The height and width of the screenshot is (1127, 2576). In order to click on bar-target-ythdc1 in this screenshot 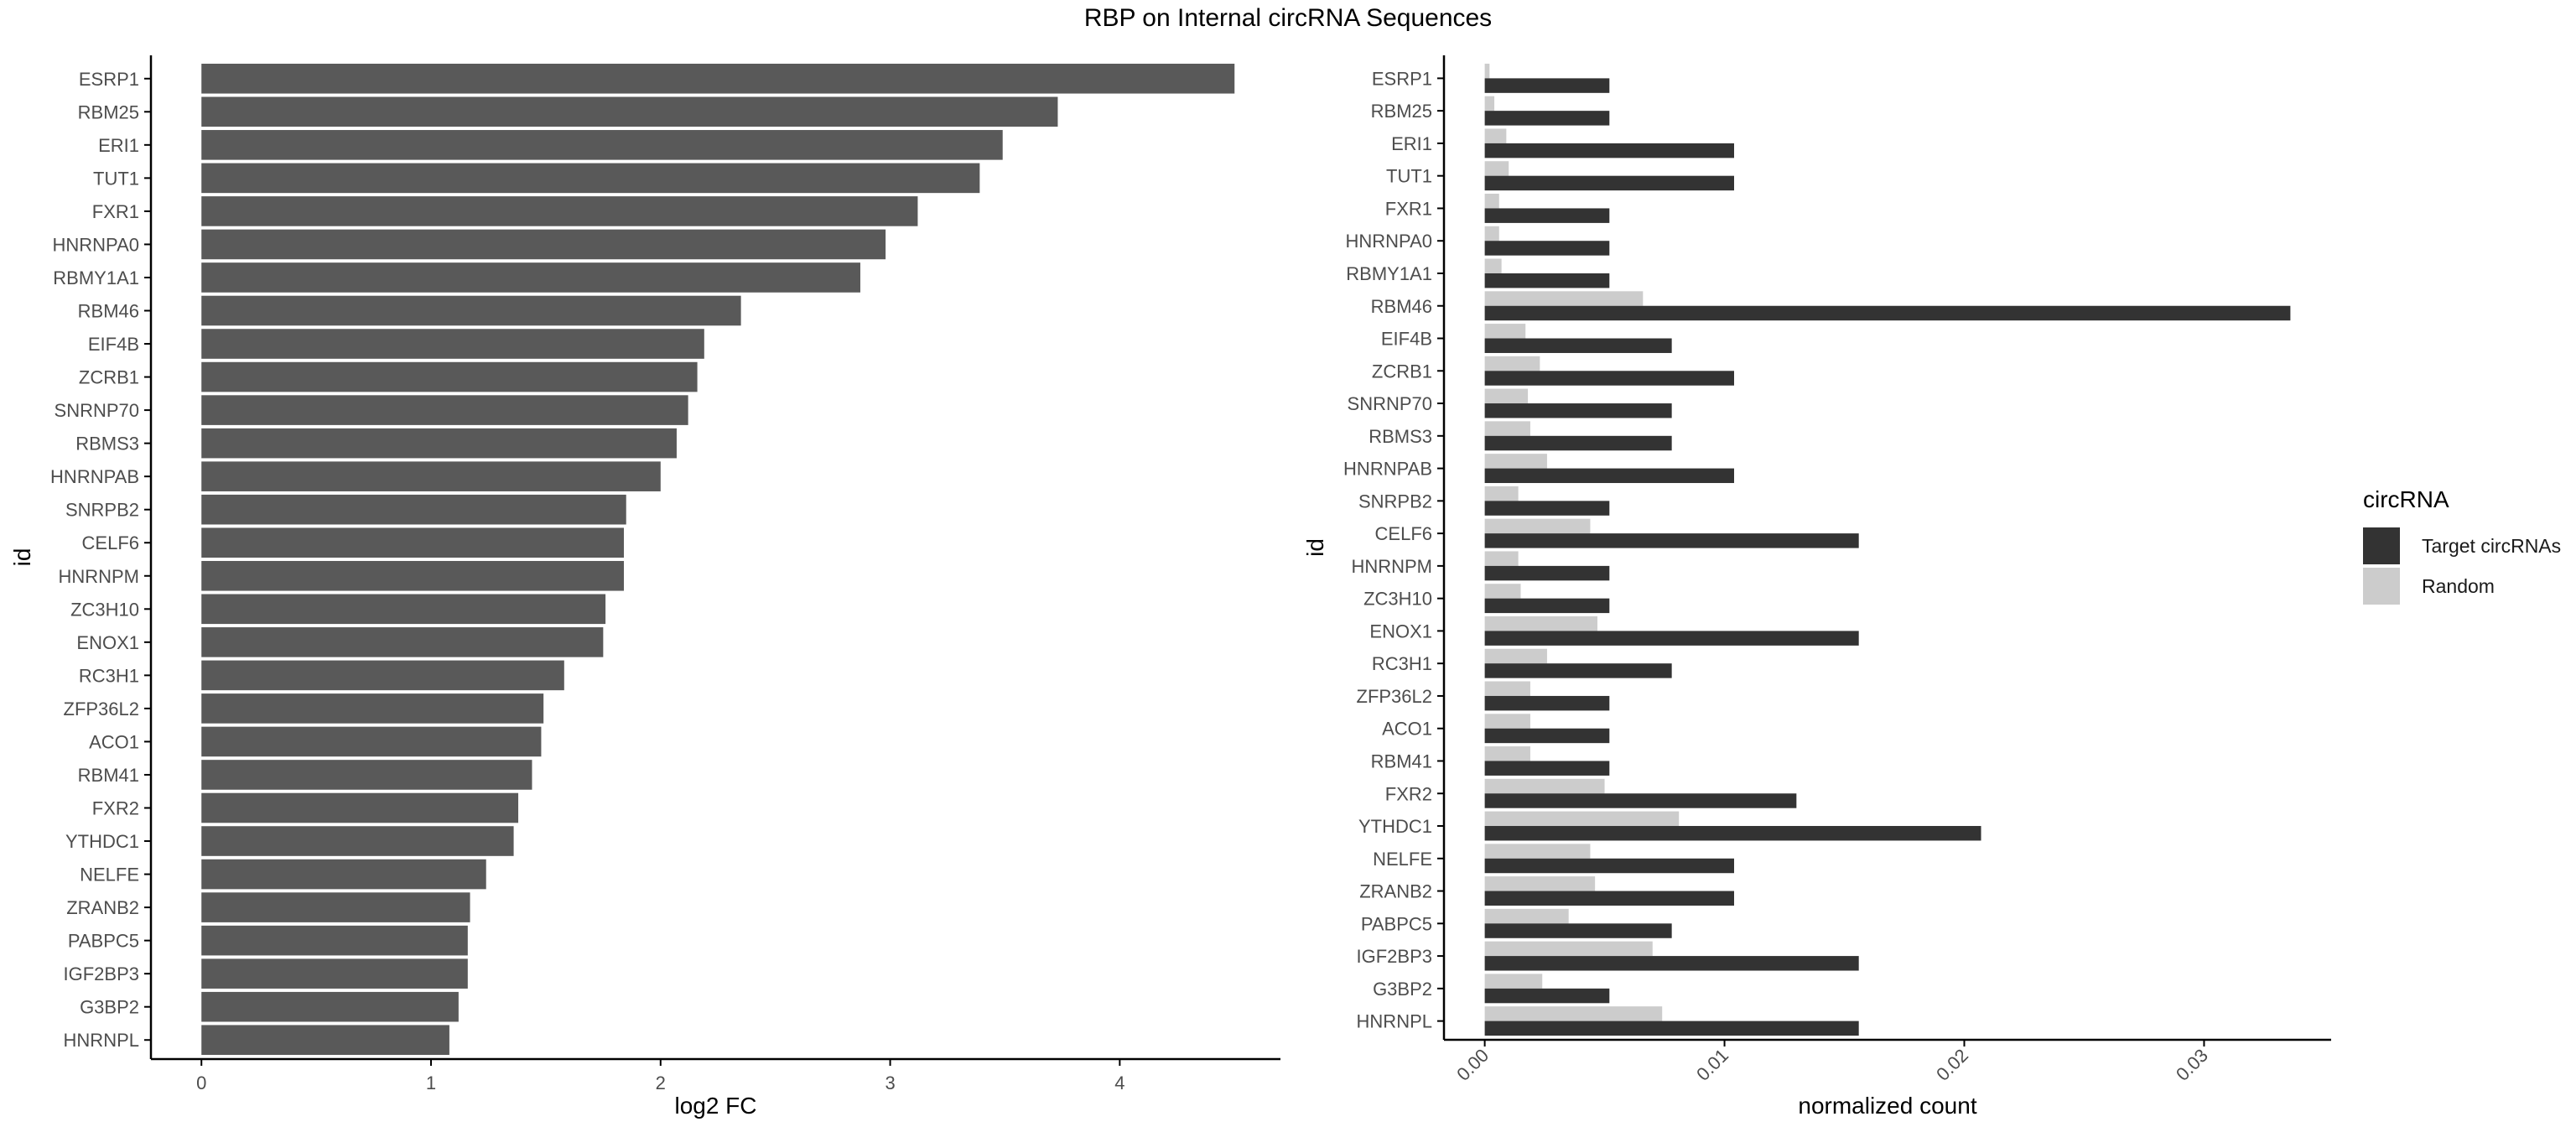, I will do `click(1732, 833)`.